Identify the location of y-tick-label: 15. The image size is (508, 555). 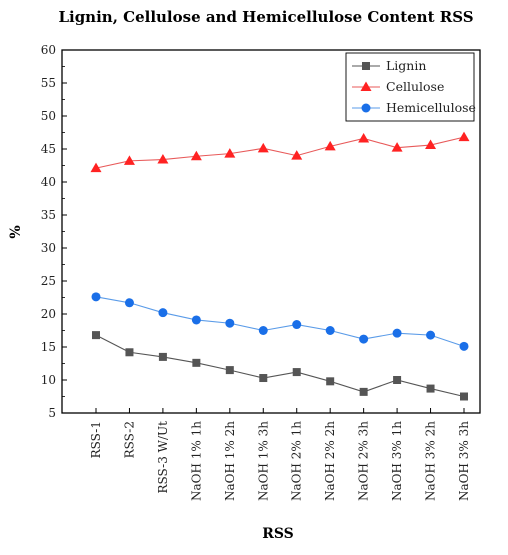
(48, 347).